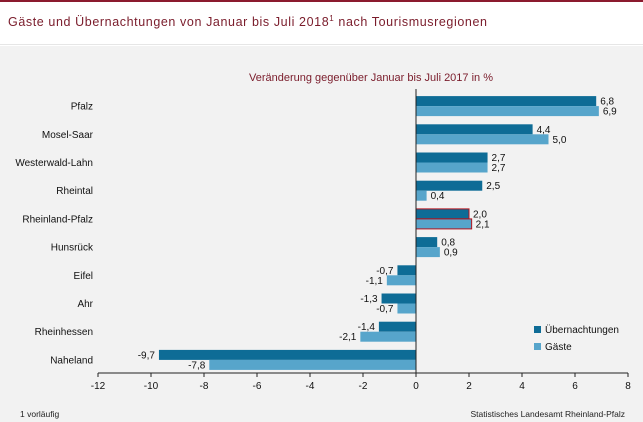 The image size is (643, 422). I want to click on data-label: -1,4, so click(367, 327).